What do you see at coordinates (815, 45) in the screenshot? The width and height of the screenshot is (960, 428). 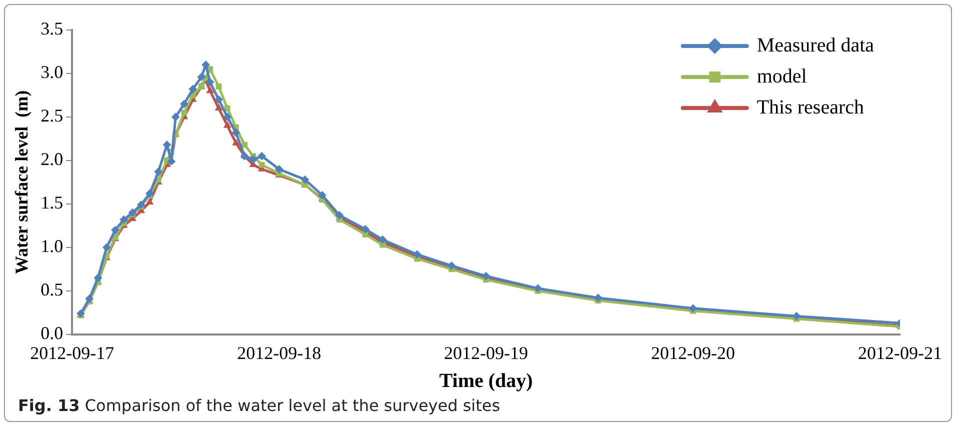 I see `legend-label: Measured data` at bounding box center [815, 45].